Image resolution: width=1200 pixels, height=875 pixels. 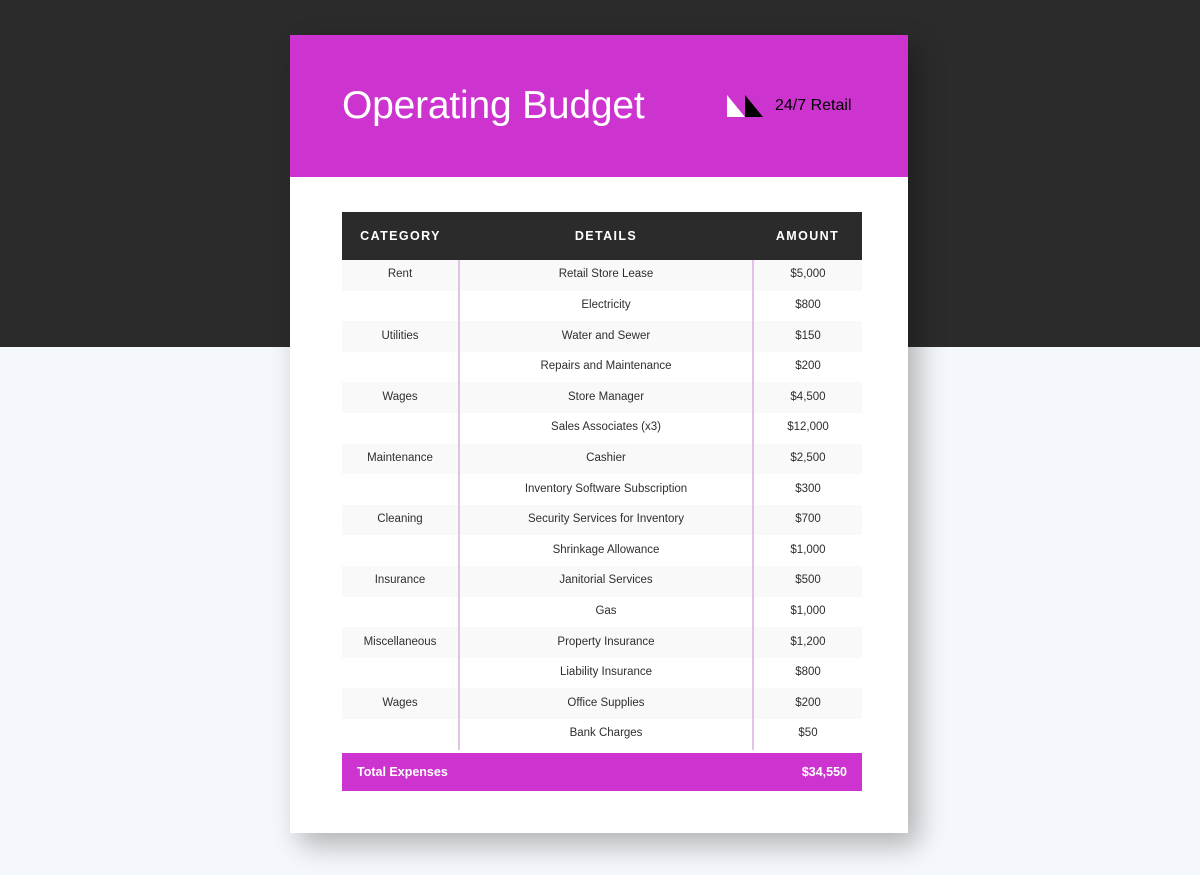 What do you see at coordinates (807, 734) in the screenshot?
I see `cell-amount: $50` at bounding box center [807, 734].